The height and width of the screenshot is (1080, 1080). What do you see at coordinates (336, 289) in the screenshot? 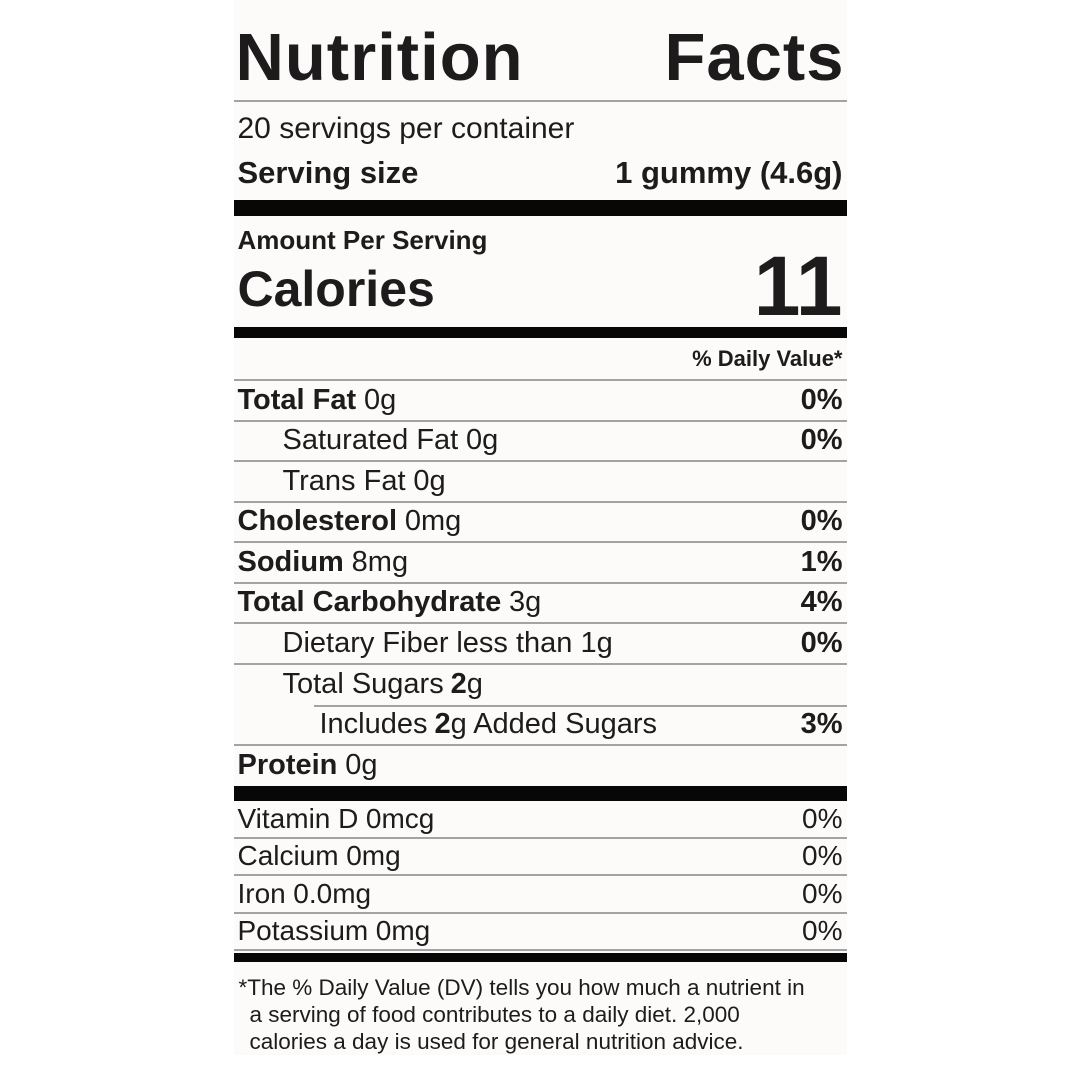
I see `calories-label: Calories` at bounding box center [336, 289].